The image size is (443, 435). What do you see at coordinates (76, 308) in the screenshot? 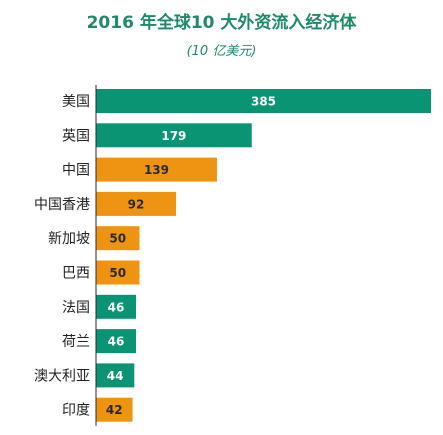
I see `category-label: 法国` at bounding box center [76, 308].